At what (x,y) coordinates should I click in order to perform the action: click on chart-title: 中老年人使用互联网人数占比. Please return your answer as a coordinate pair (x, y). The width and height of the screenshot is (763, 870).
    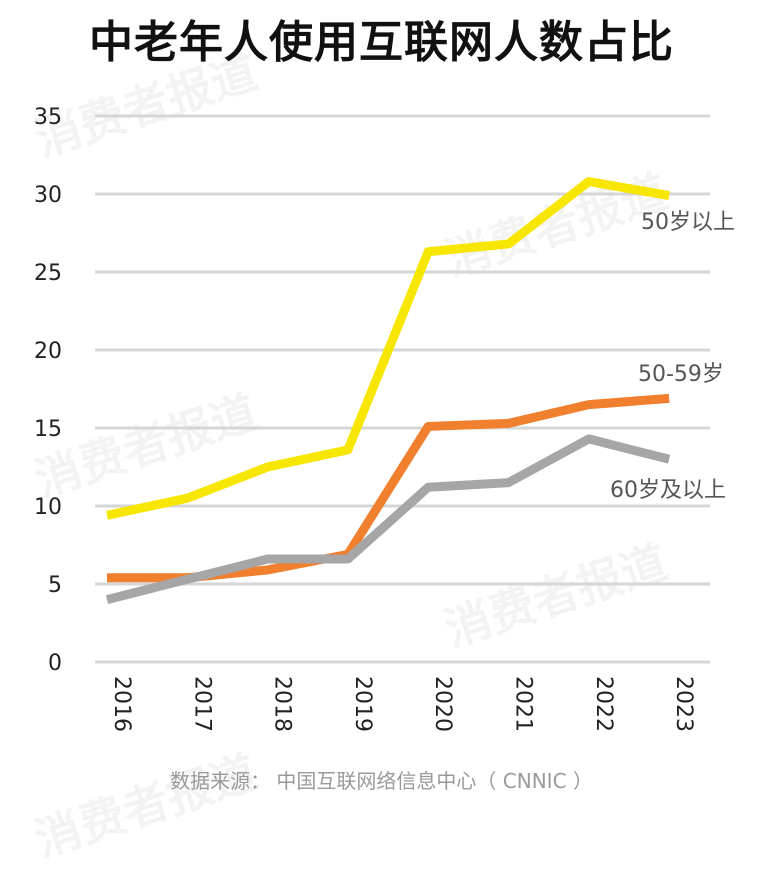
    Looking at the image, I should click on (381, 42).